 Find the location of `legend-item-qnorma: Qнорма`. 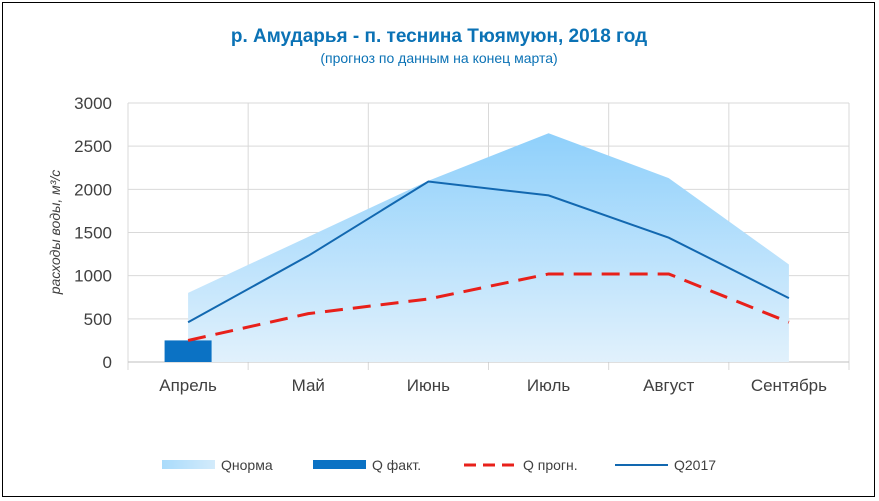

legend-item-qnorma: Qнорма is located at coordinates (217, 465).